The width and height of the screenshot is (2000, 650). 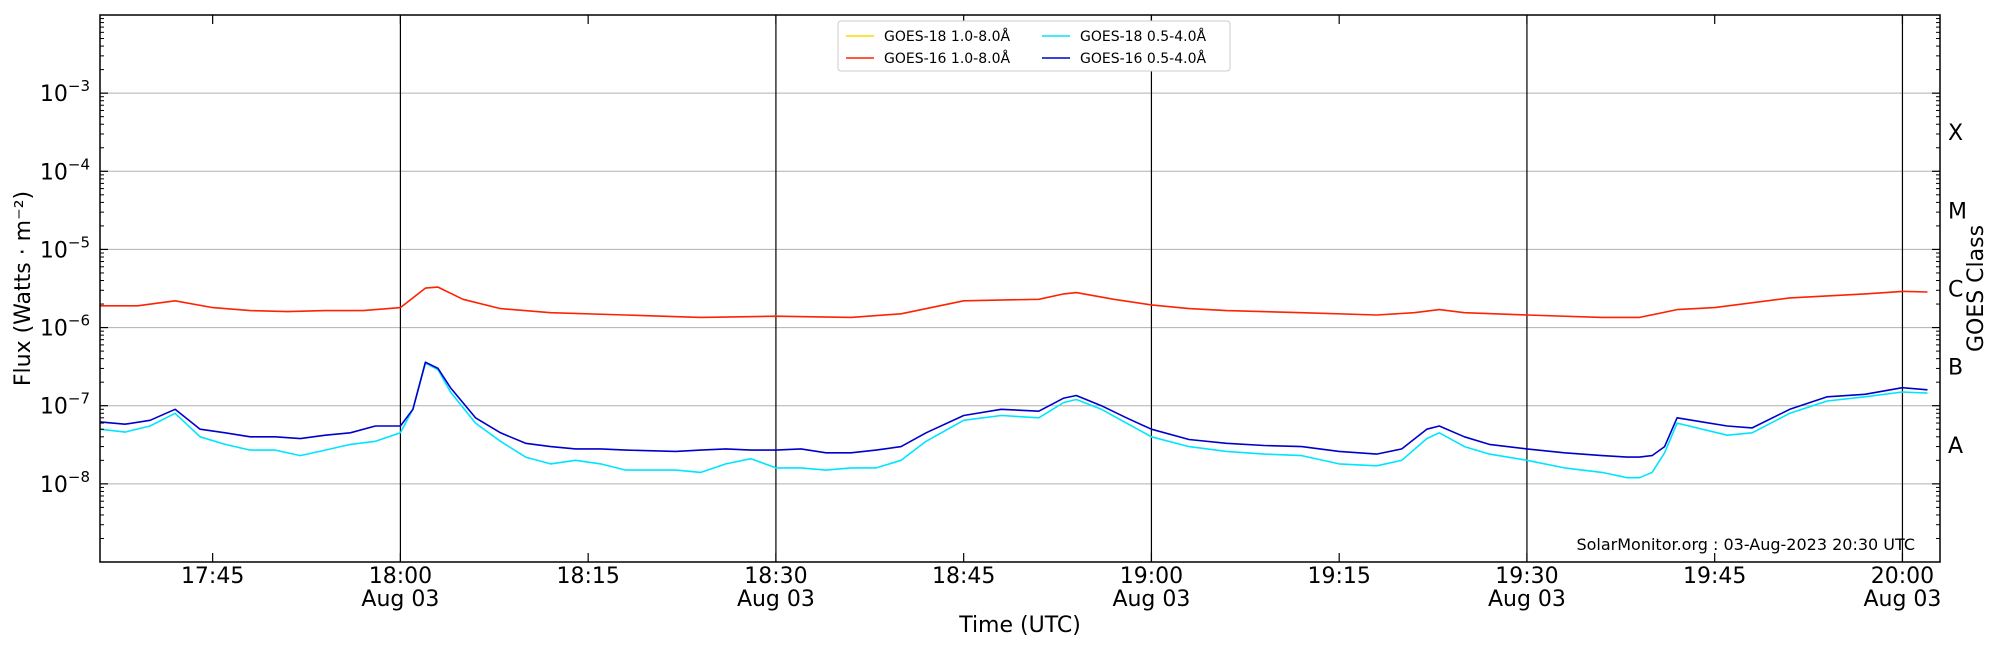 I want to click on x-tick-label: 17:45, so click(x=212, y=576).